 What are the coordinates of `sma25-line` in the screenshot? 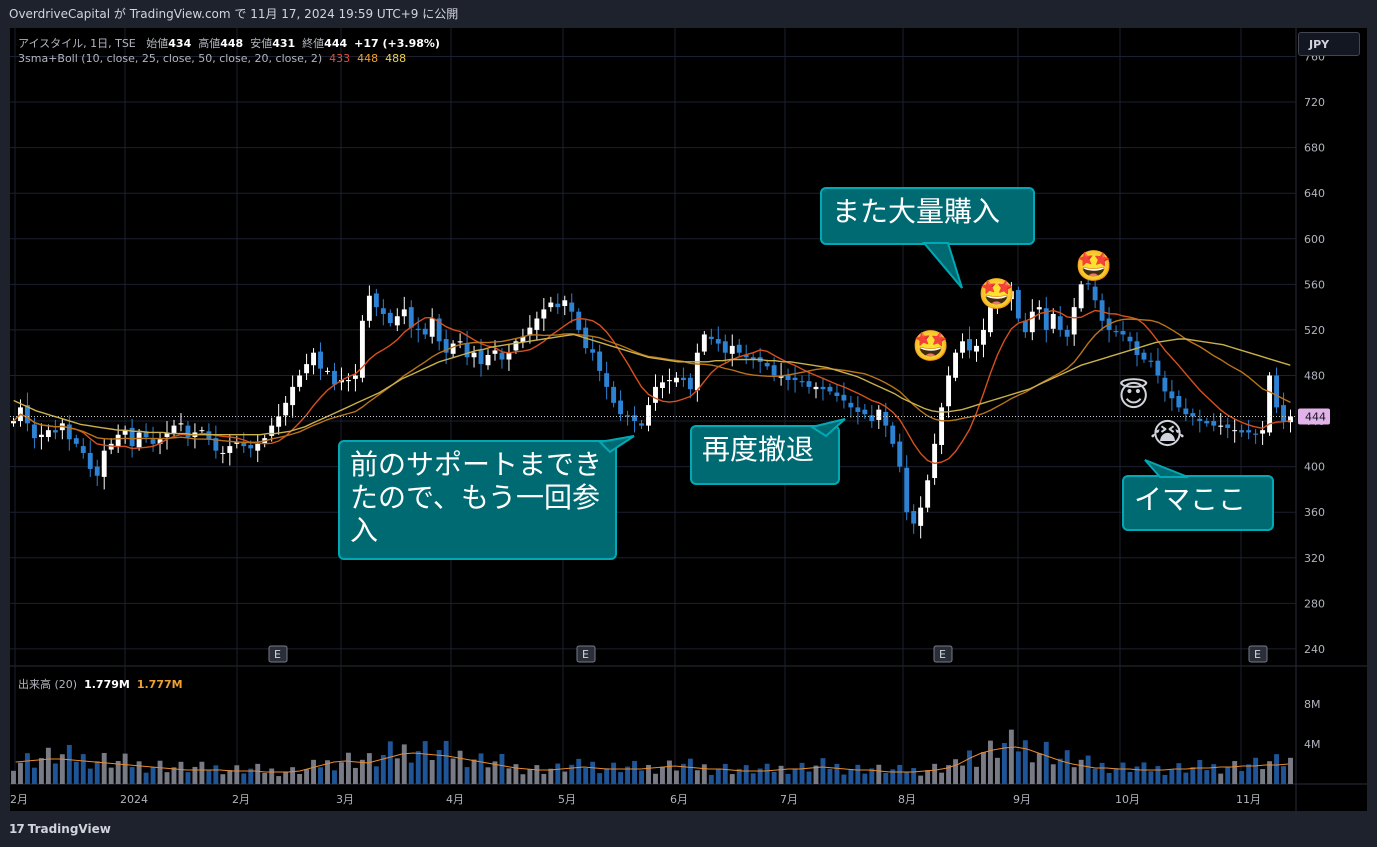 It's located at (652, 381).